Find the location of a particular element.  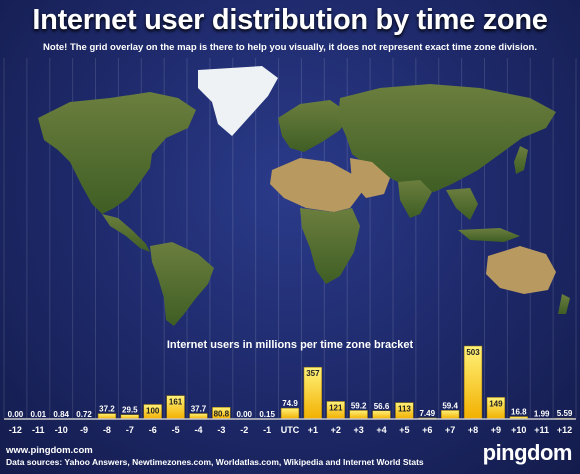

category-label: -4 is located at coordinates (198, 430).